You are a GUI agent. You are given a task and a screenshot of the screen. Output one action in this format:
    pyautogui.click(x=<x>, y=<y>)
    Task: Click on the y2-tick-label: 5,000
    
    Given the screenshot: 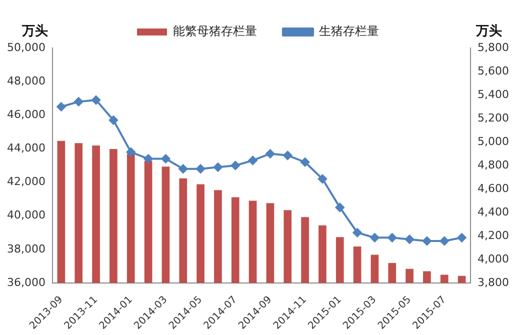 What is the action you would take?
    pyautogui.click(x=494, y=141)
    